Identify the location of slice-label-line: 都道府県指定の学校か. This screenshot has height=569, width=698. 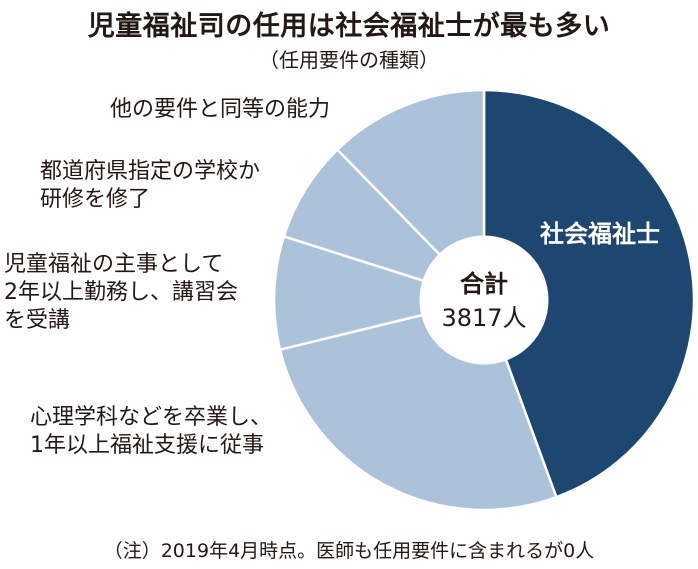
(150, 171).